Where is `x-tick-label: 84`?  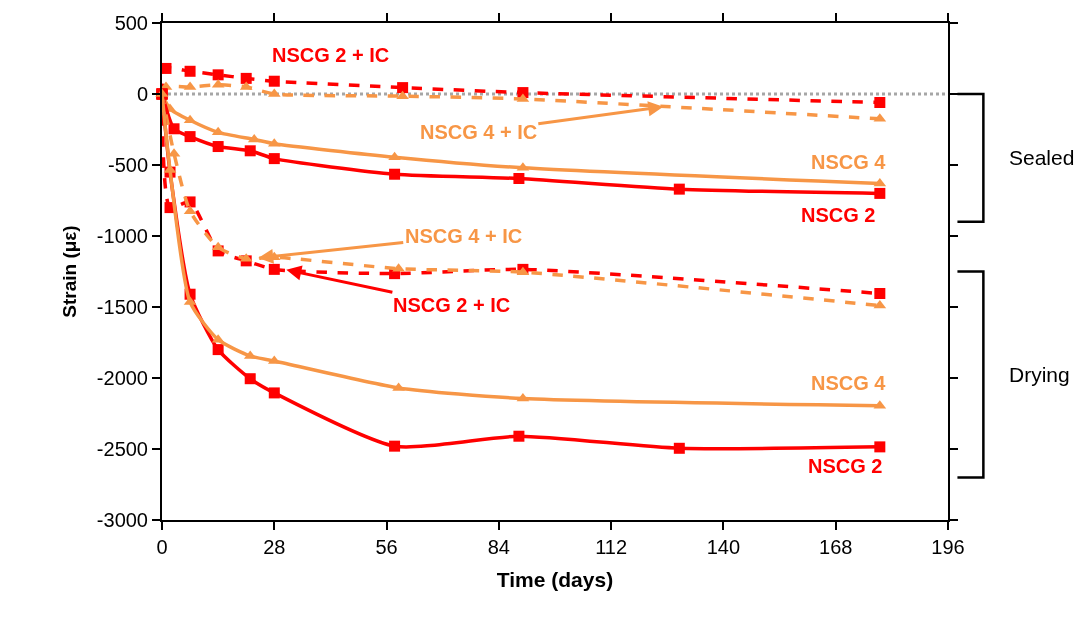 x-tick-label: 84 is located at coordinates (498, 547).